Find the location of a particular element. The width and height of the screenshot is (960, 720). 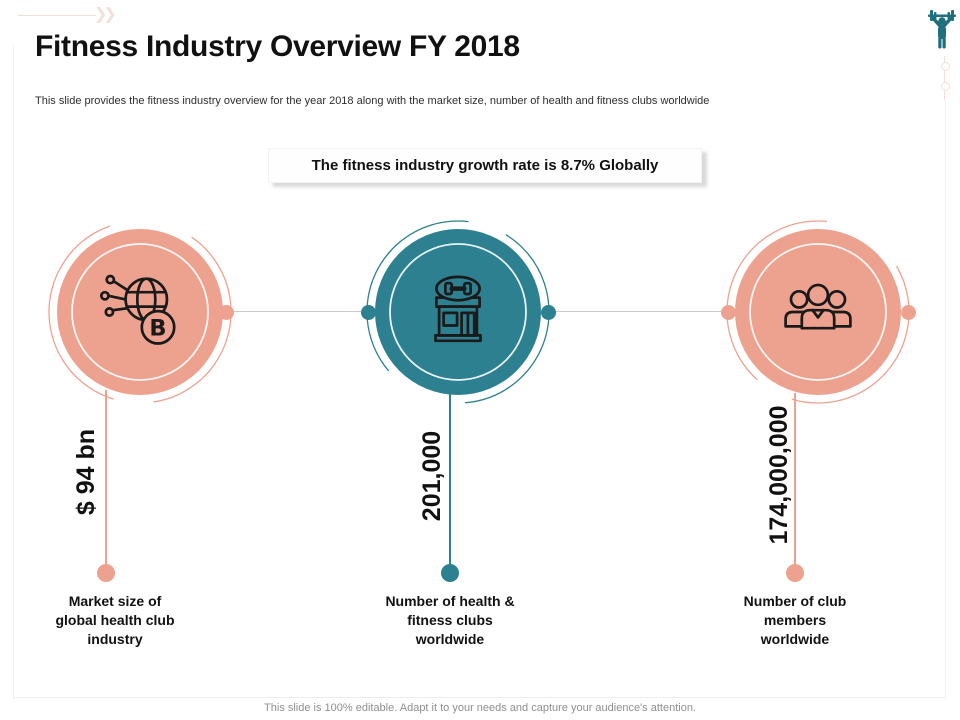

page-title: Fitness Industry Overview FY 2018 is located at coordinates (277, 46).